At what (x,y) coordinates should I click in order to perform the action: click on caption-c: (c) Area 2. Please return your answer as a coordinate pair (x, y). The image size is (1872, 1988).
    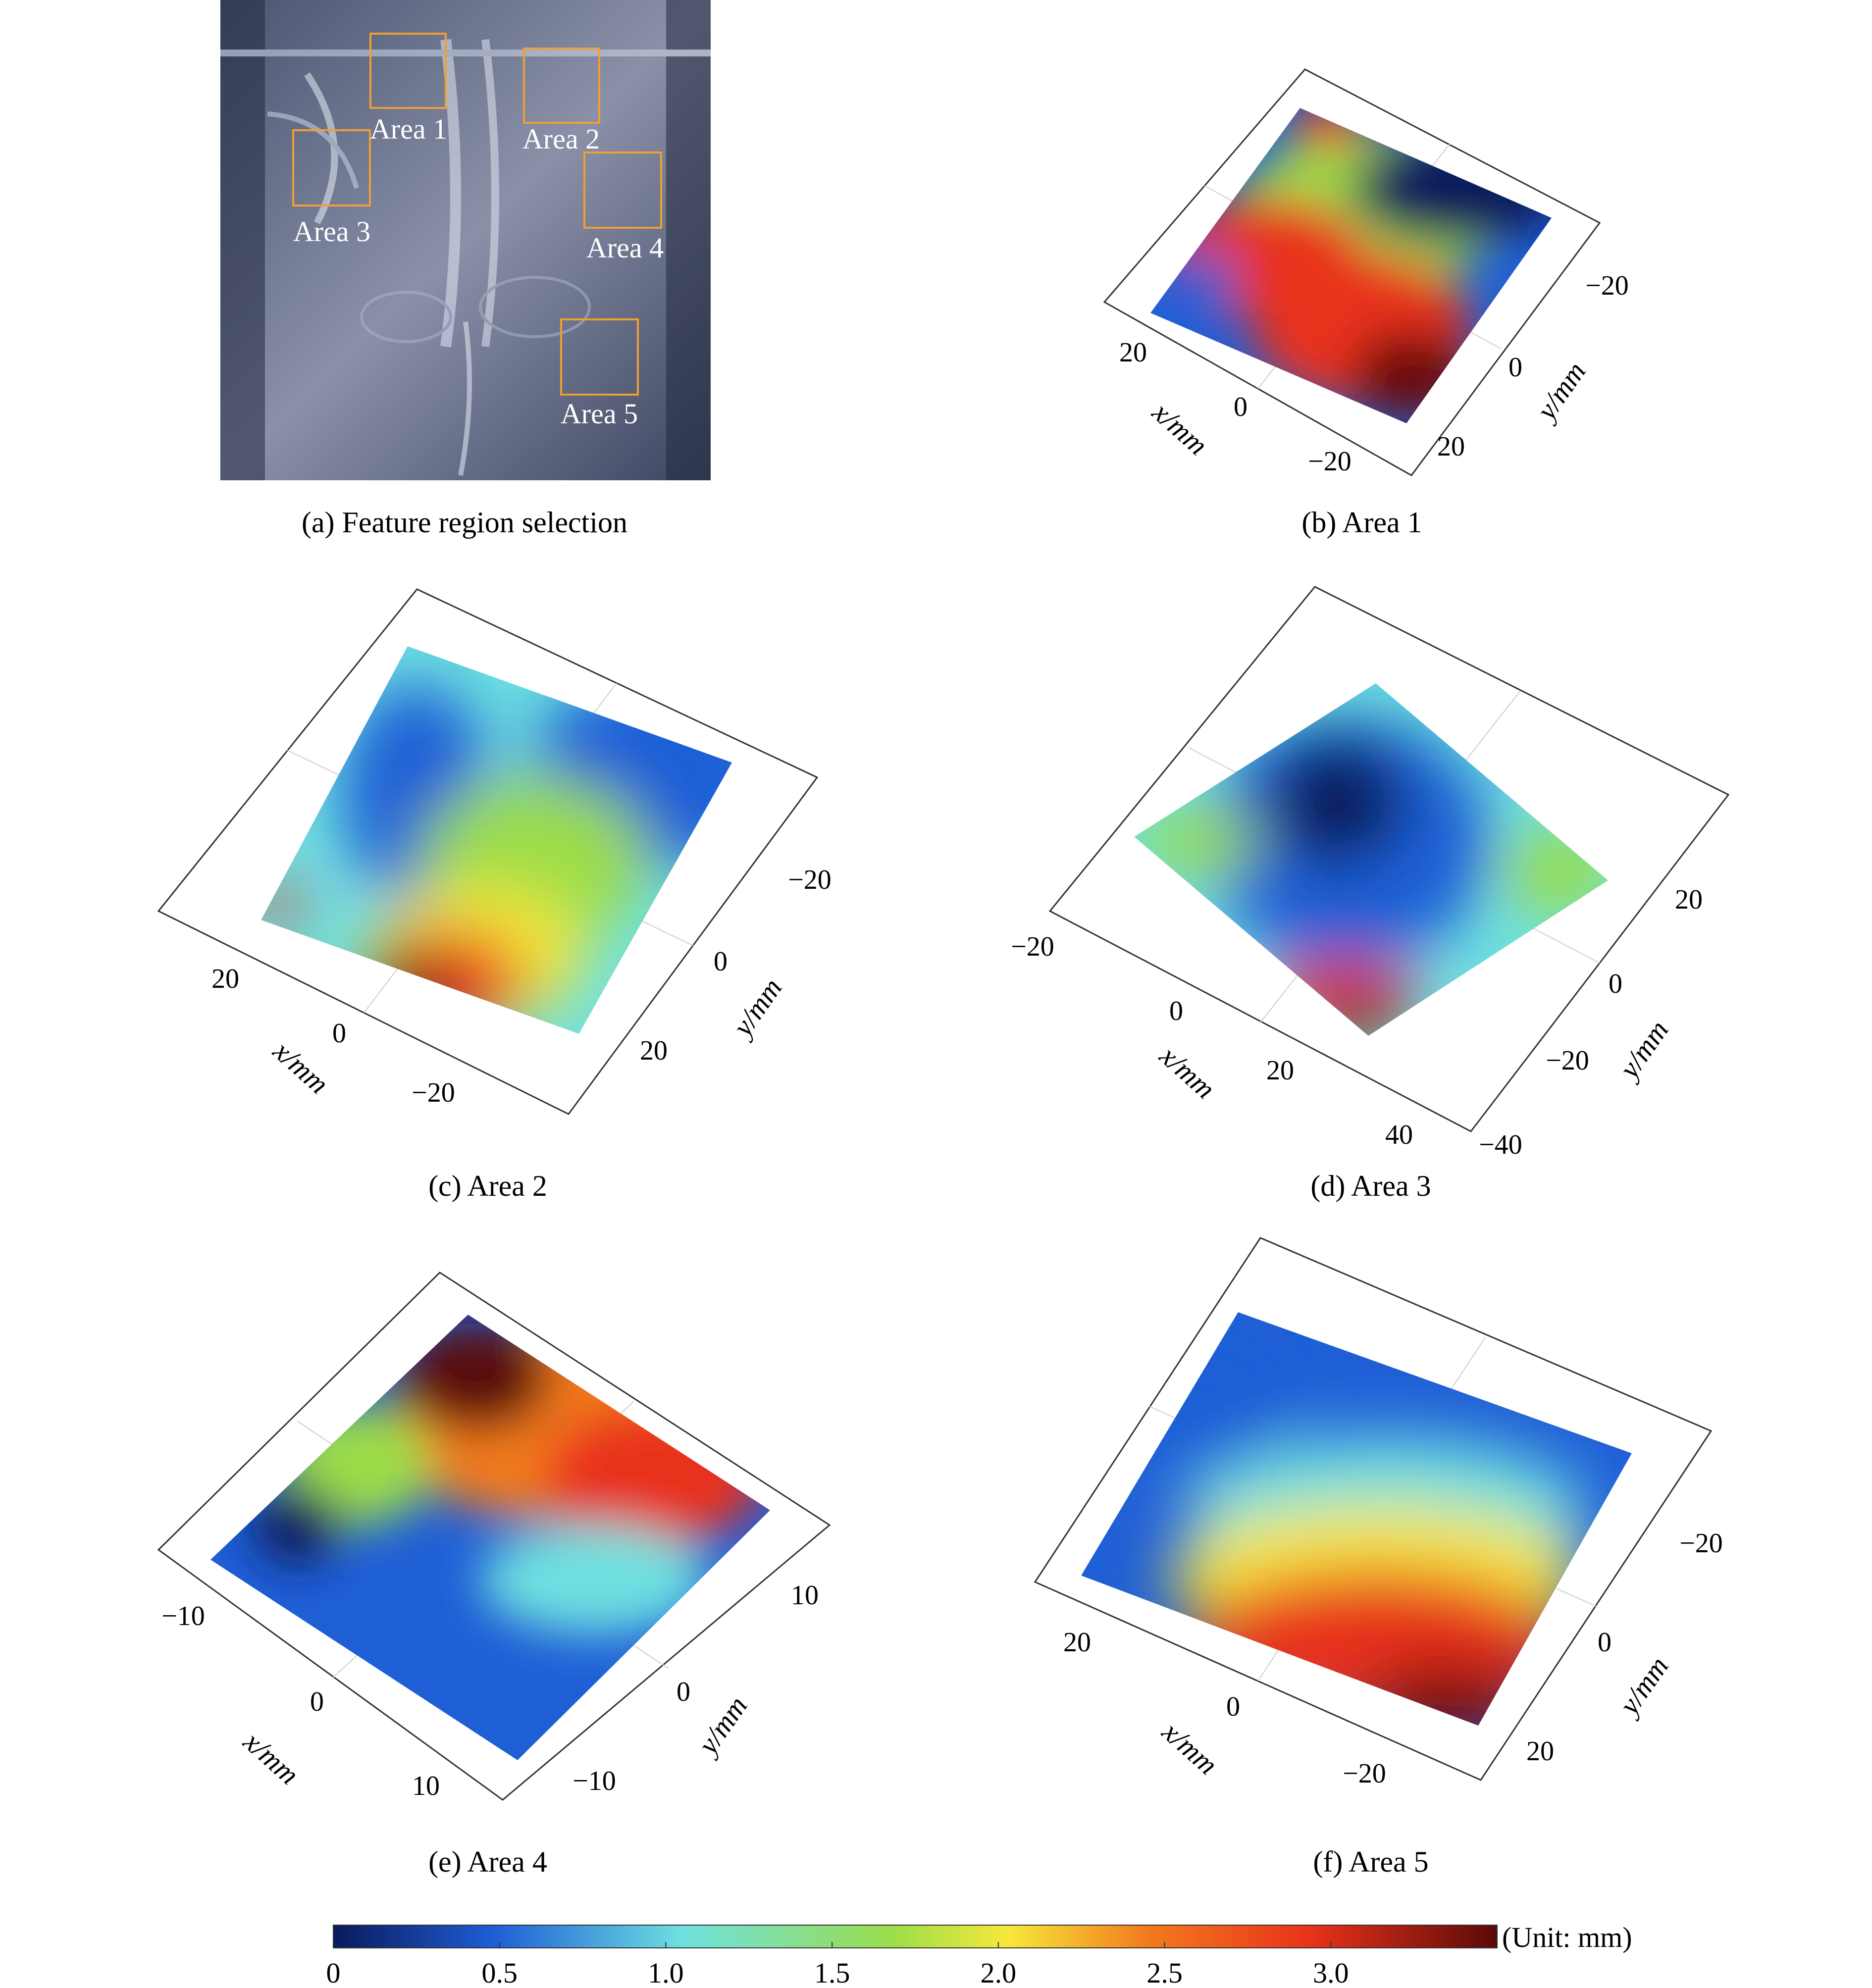
    Looking at the image, I should click on (487, 1186).